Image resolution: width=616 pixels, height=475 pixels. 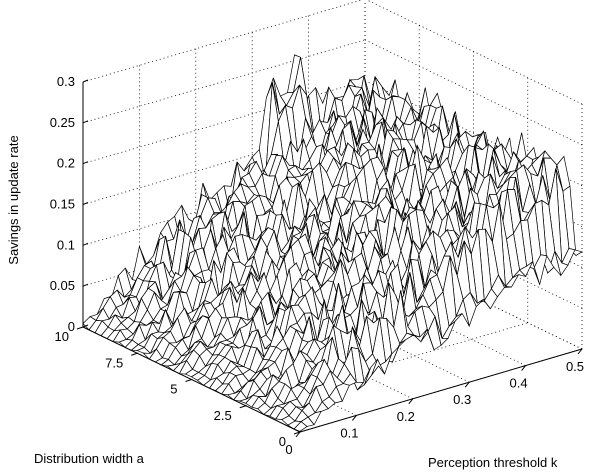 I want to click on y-tick-label: 0, so click(x=282, y=441).